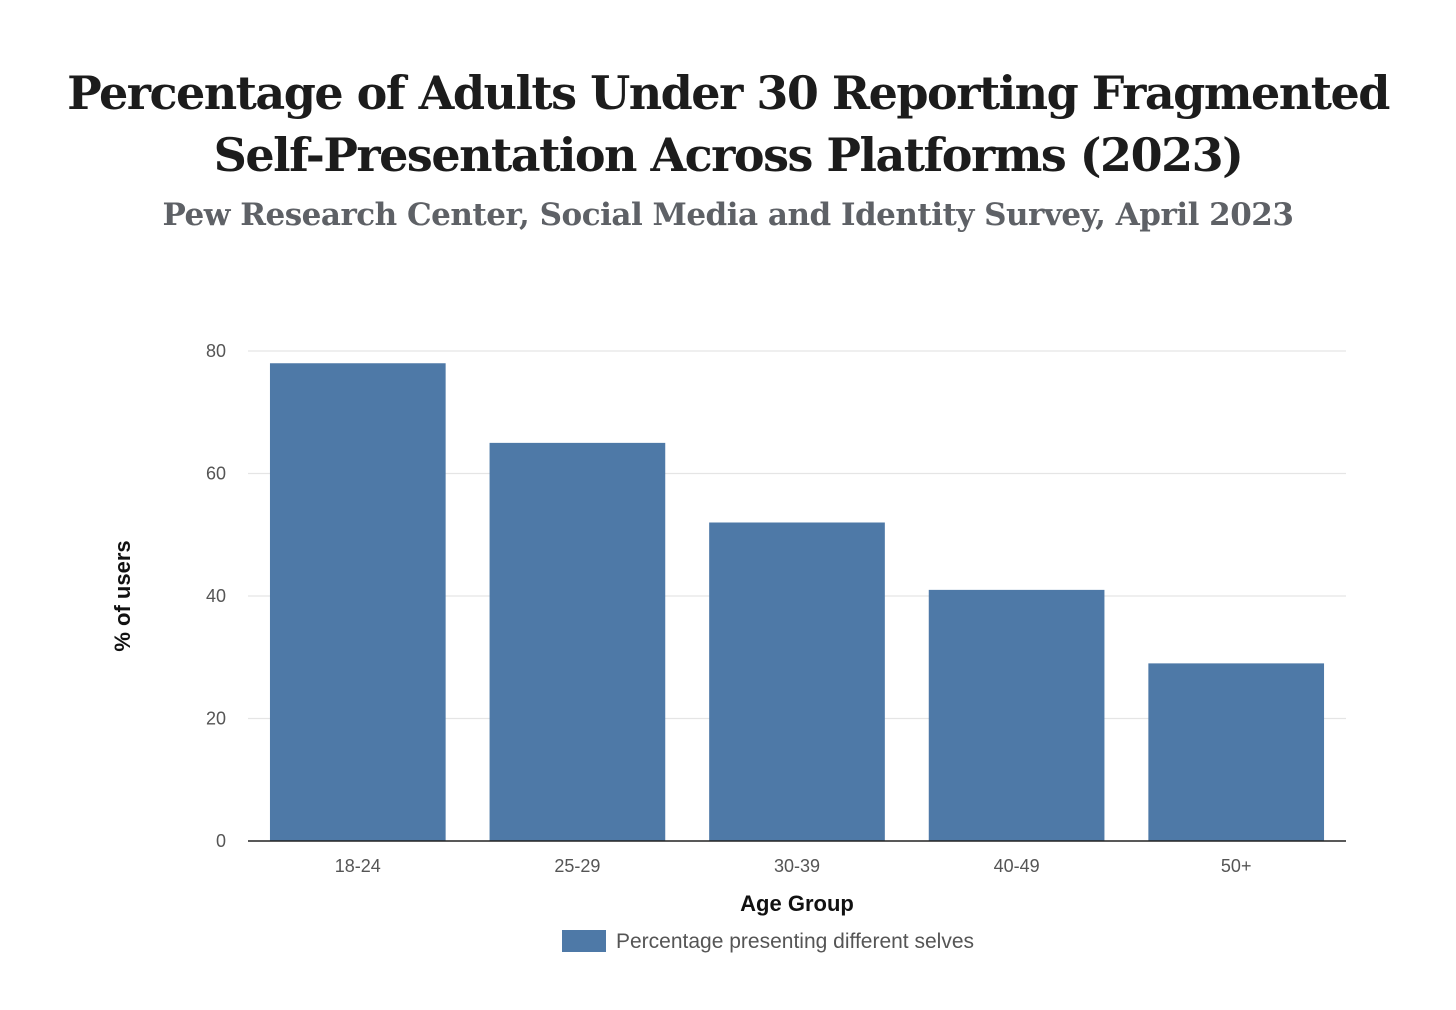 Image resolution: width=1456 pixels, height=1010 pixels. Describe the element at coordinates (216, 351) in the screenshot. I see `y-tick-label: 80` at that location.